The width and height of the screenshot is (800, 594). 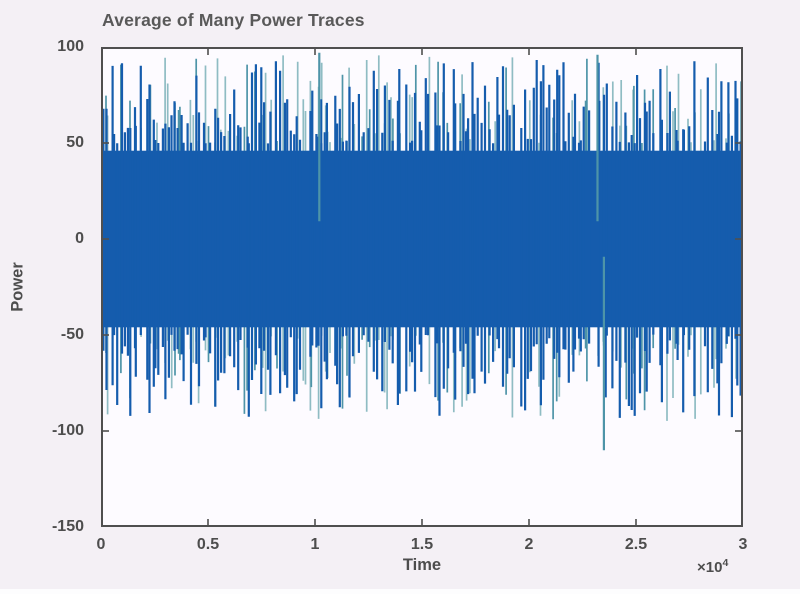 What do you see at coordinates (636, 544) in the screenshot?
I see `x-tick-label: 2.5` at bounding box center [636, 544].